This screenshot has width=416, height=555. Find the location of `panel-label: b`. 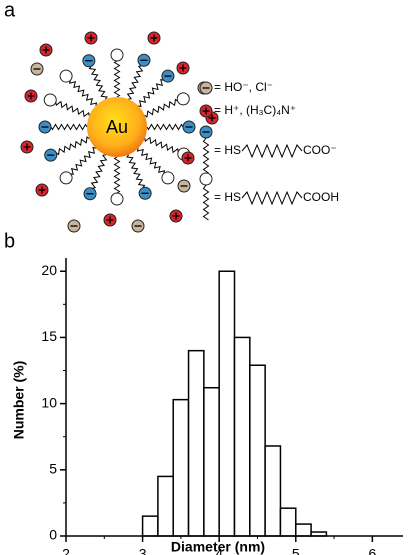

panel-label: b is located at coordinates (9, 241).